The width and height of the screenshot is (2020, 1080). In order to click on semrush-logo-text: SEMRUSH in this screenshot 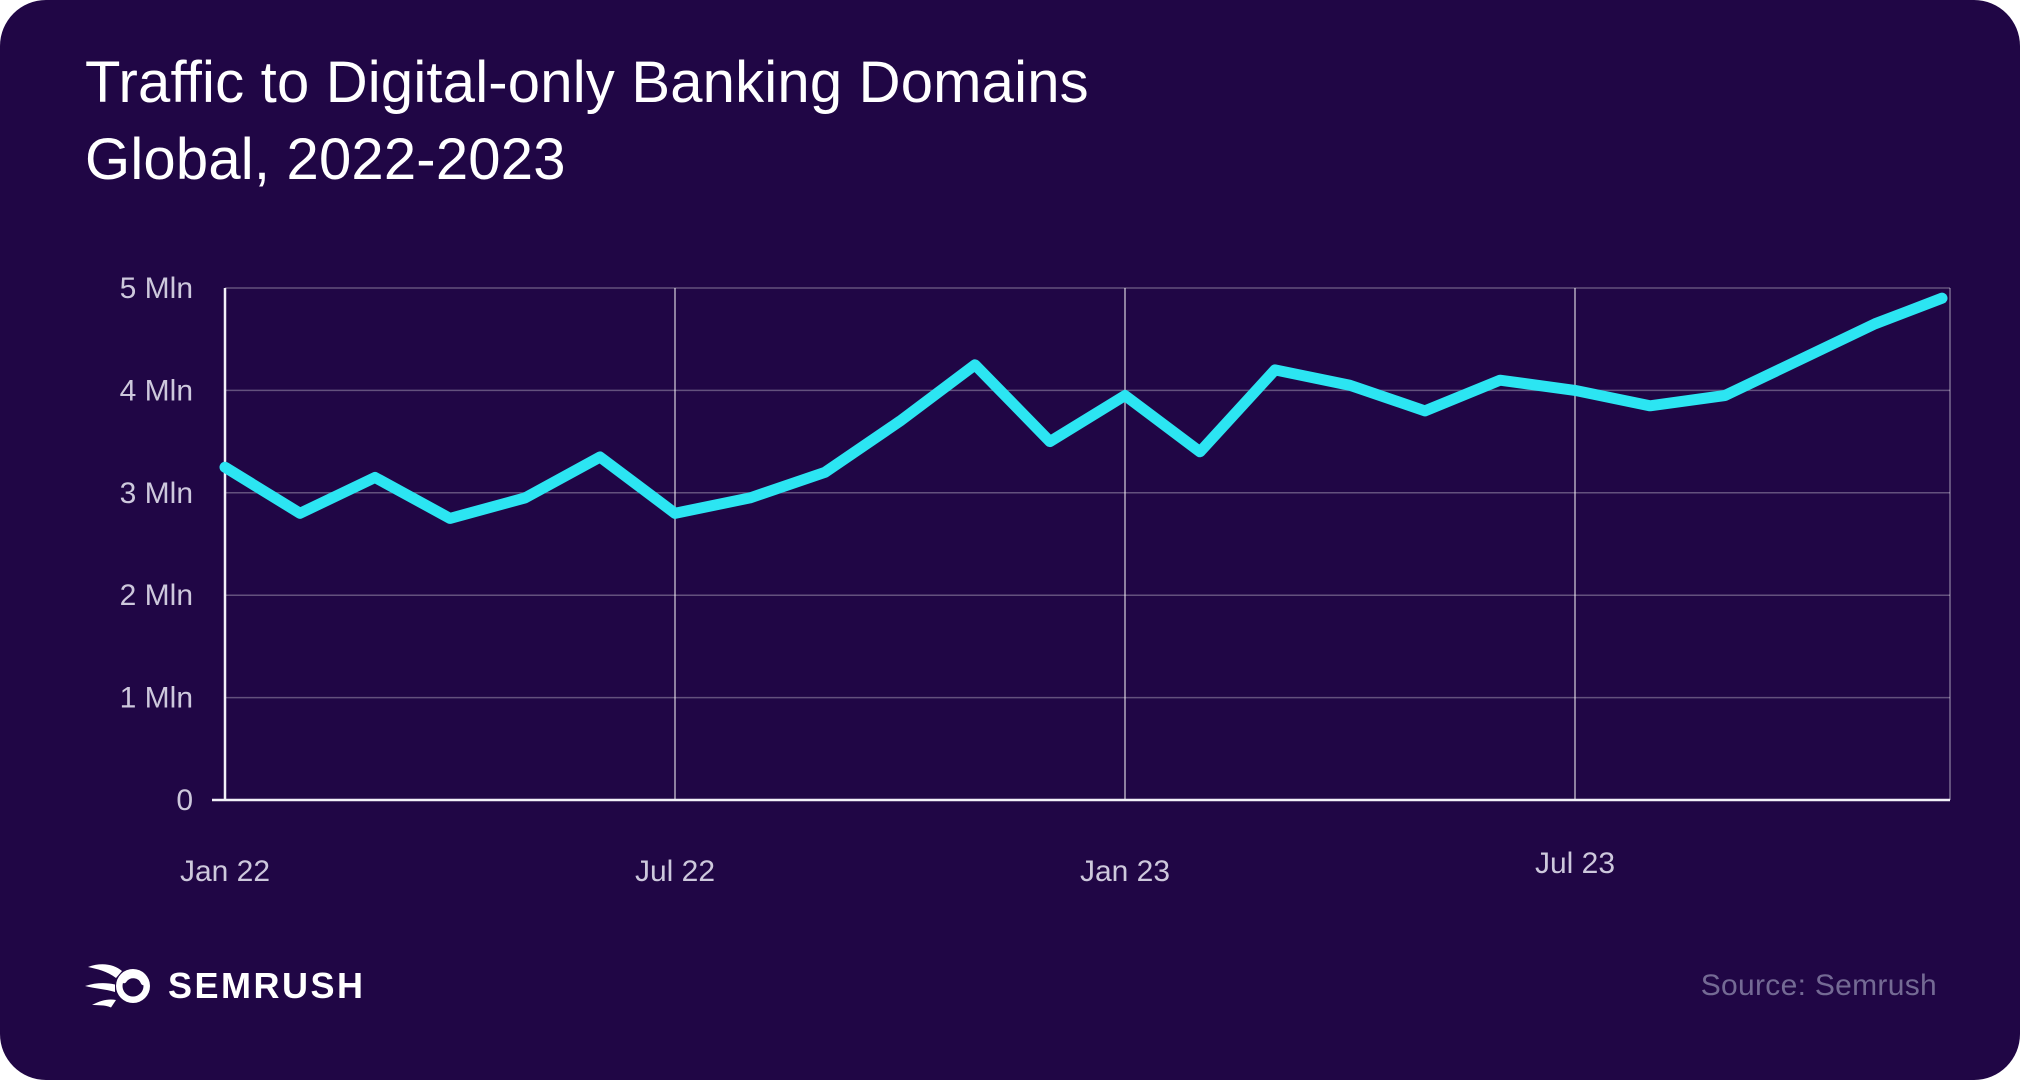, I will do `click(267, 985)`.